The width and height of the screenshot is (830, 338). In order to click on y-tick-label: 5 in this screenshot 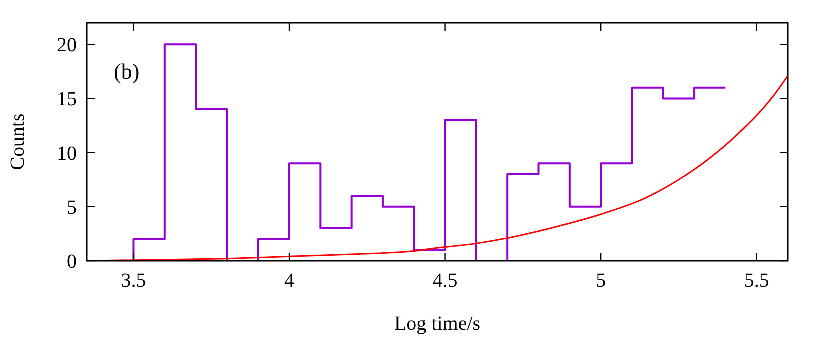, I will do `click(72, 207)`.